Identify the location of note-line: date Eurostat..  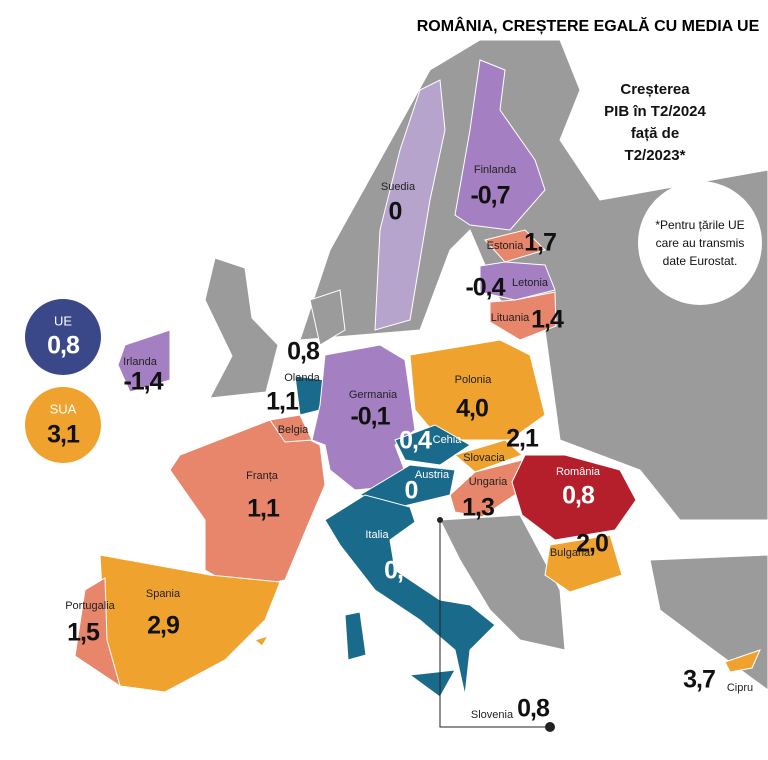
(700, 261).